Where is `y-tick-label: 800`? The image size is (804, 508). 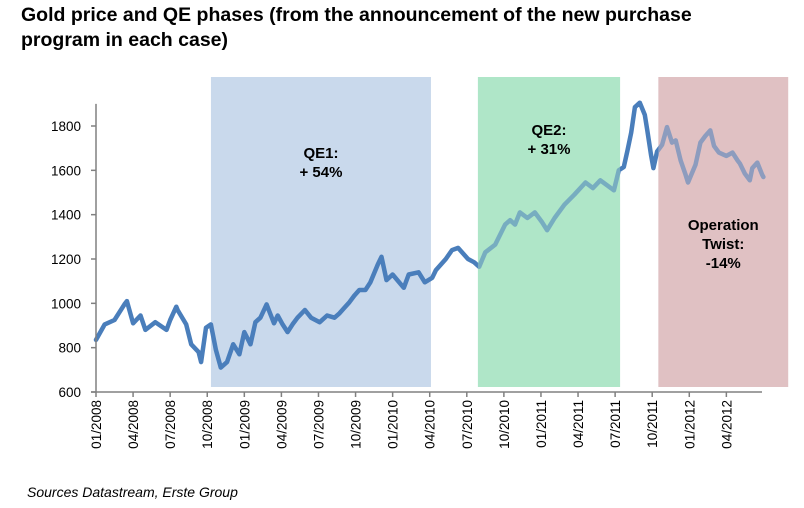 y-tick-label: 800 is located at coordinates (69, 348).